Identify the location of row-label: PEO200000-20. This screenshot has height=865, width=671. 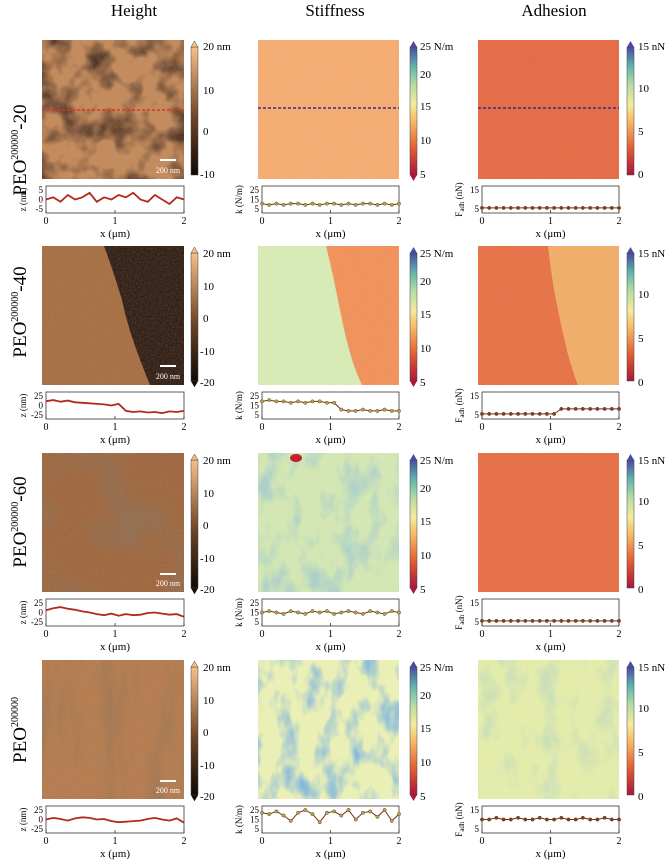
(20, 149).